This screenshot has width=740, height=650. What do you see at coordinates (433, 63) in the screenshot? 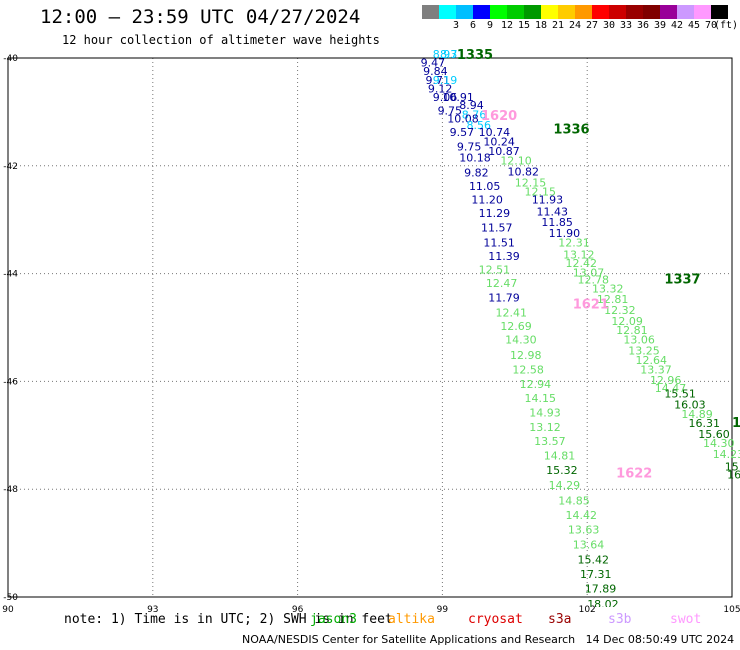
I see `wave-height-value: 9.47` at bounding box center [433, 63].